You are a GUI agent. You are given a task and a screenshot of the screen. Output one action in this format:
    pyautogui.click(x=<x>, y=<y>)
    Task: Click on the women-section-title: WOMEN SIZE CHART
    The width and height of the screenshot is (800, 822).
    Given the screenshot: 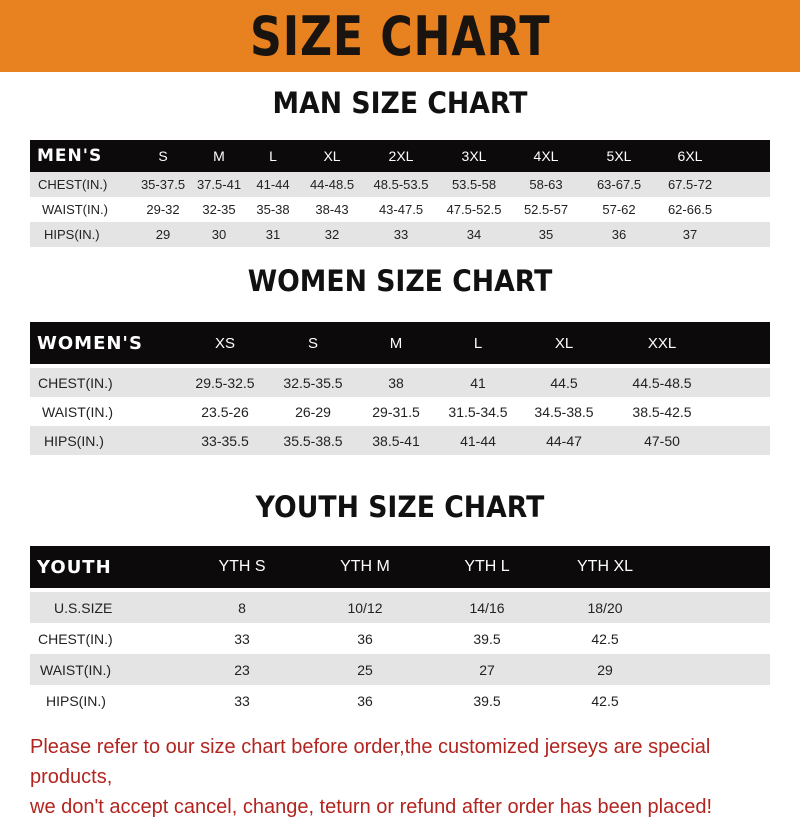 What is the action you would take?
    pyautogui.click(x=400, y=281)
    